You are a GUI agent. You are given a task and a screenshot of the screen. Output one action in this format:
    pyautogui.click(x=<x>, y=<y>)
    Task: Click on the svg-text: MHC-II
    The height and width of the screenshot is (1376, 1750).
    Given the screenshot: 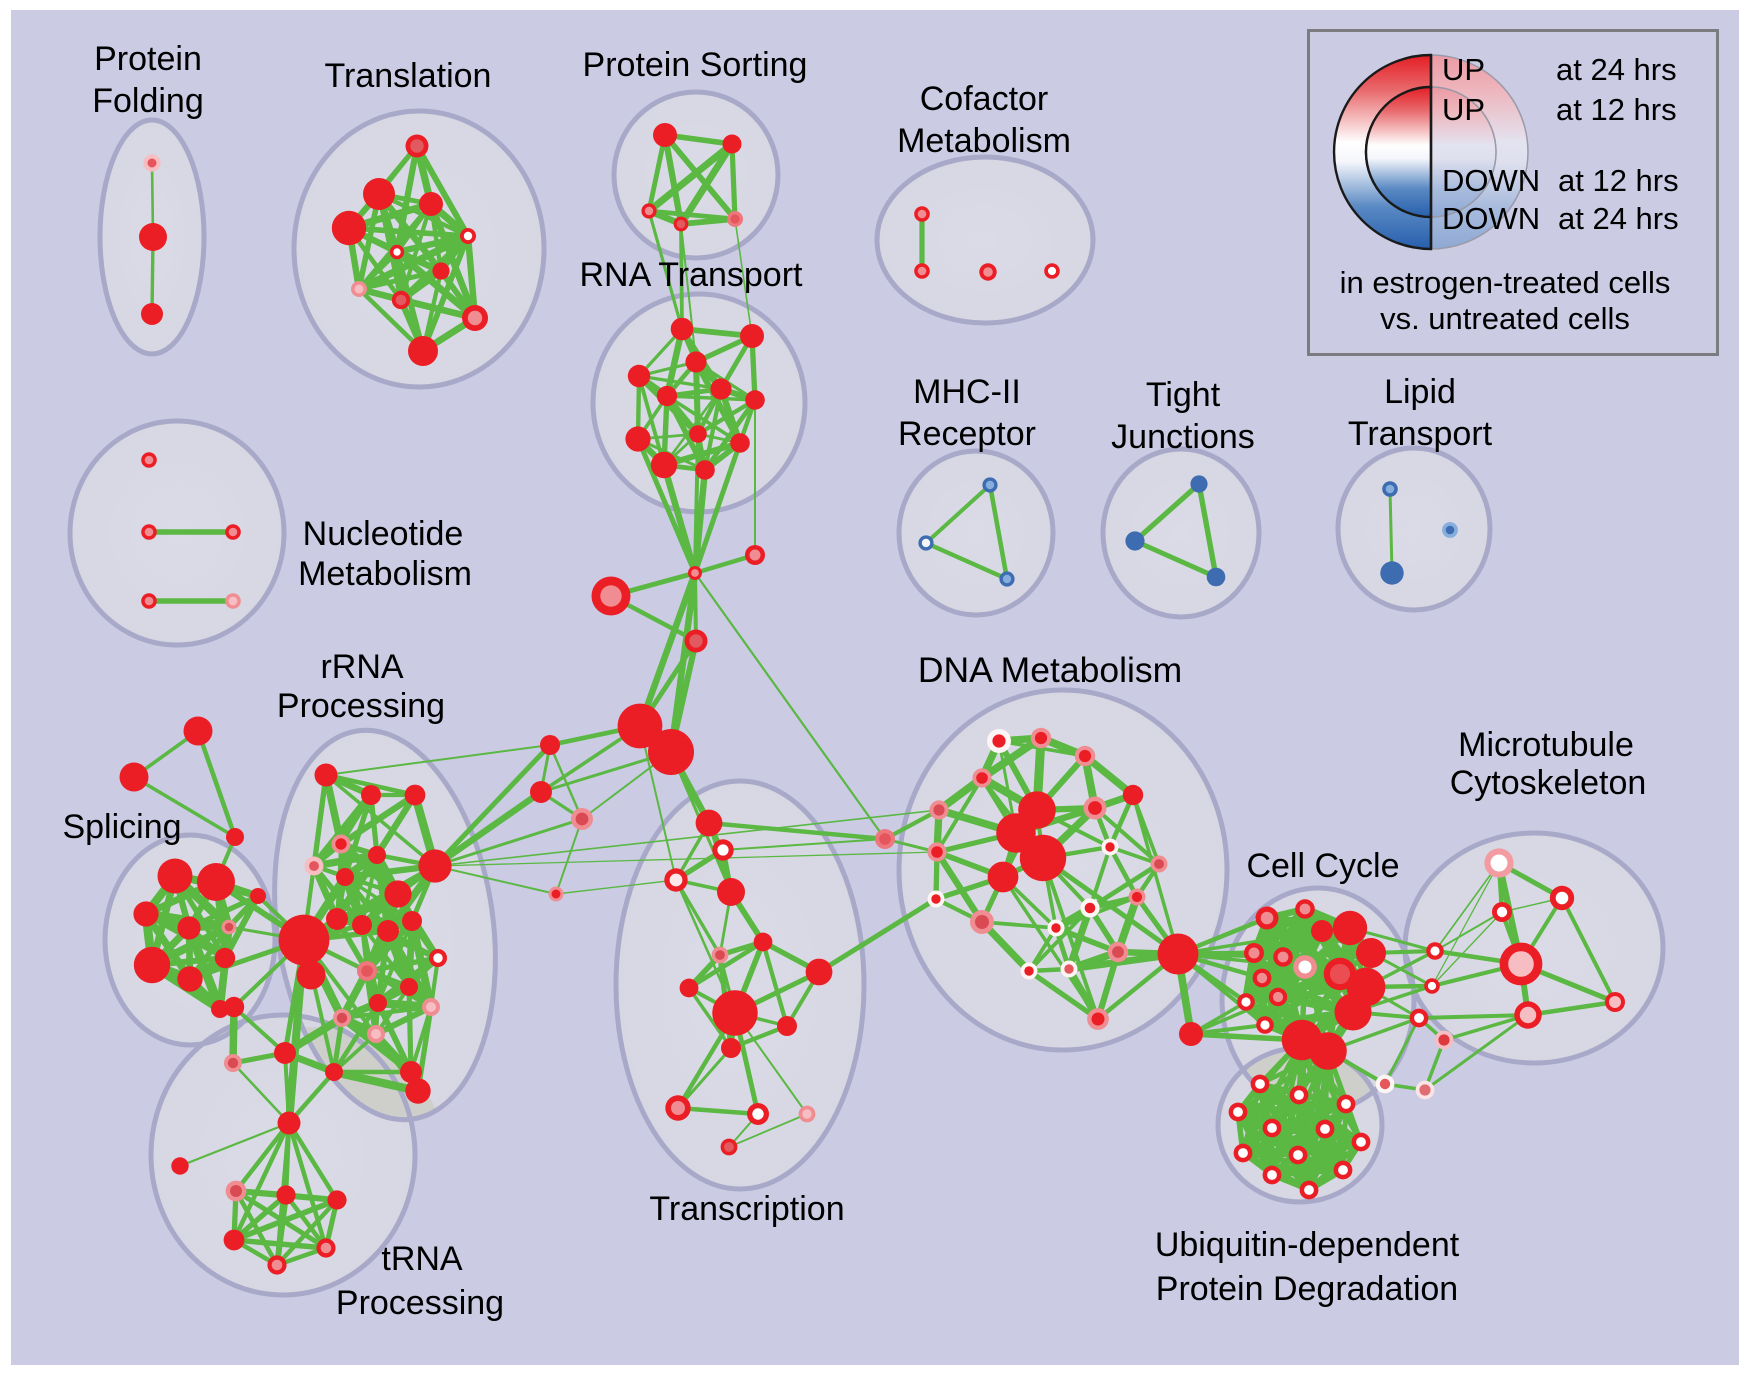 What is the action you would take?
    pyautogui.click(x=967, y=392)
    